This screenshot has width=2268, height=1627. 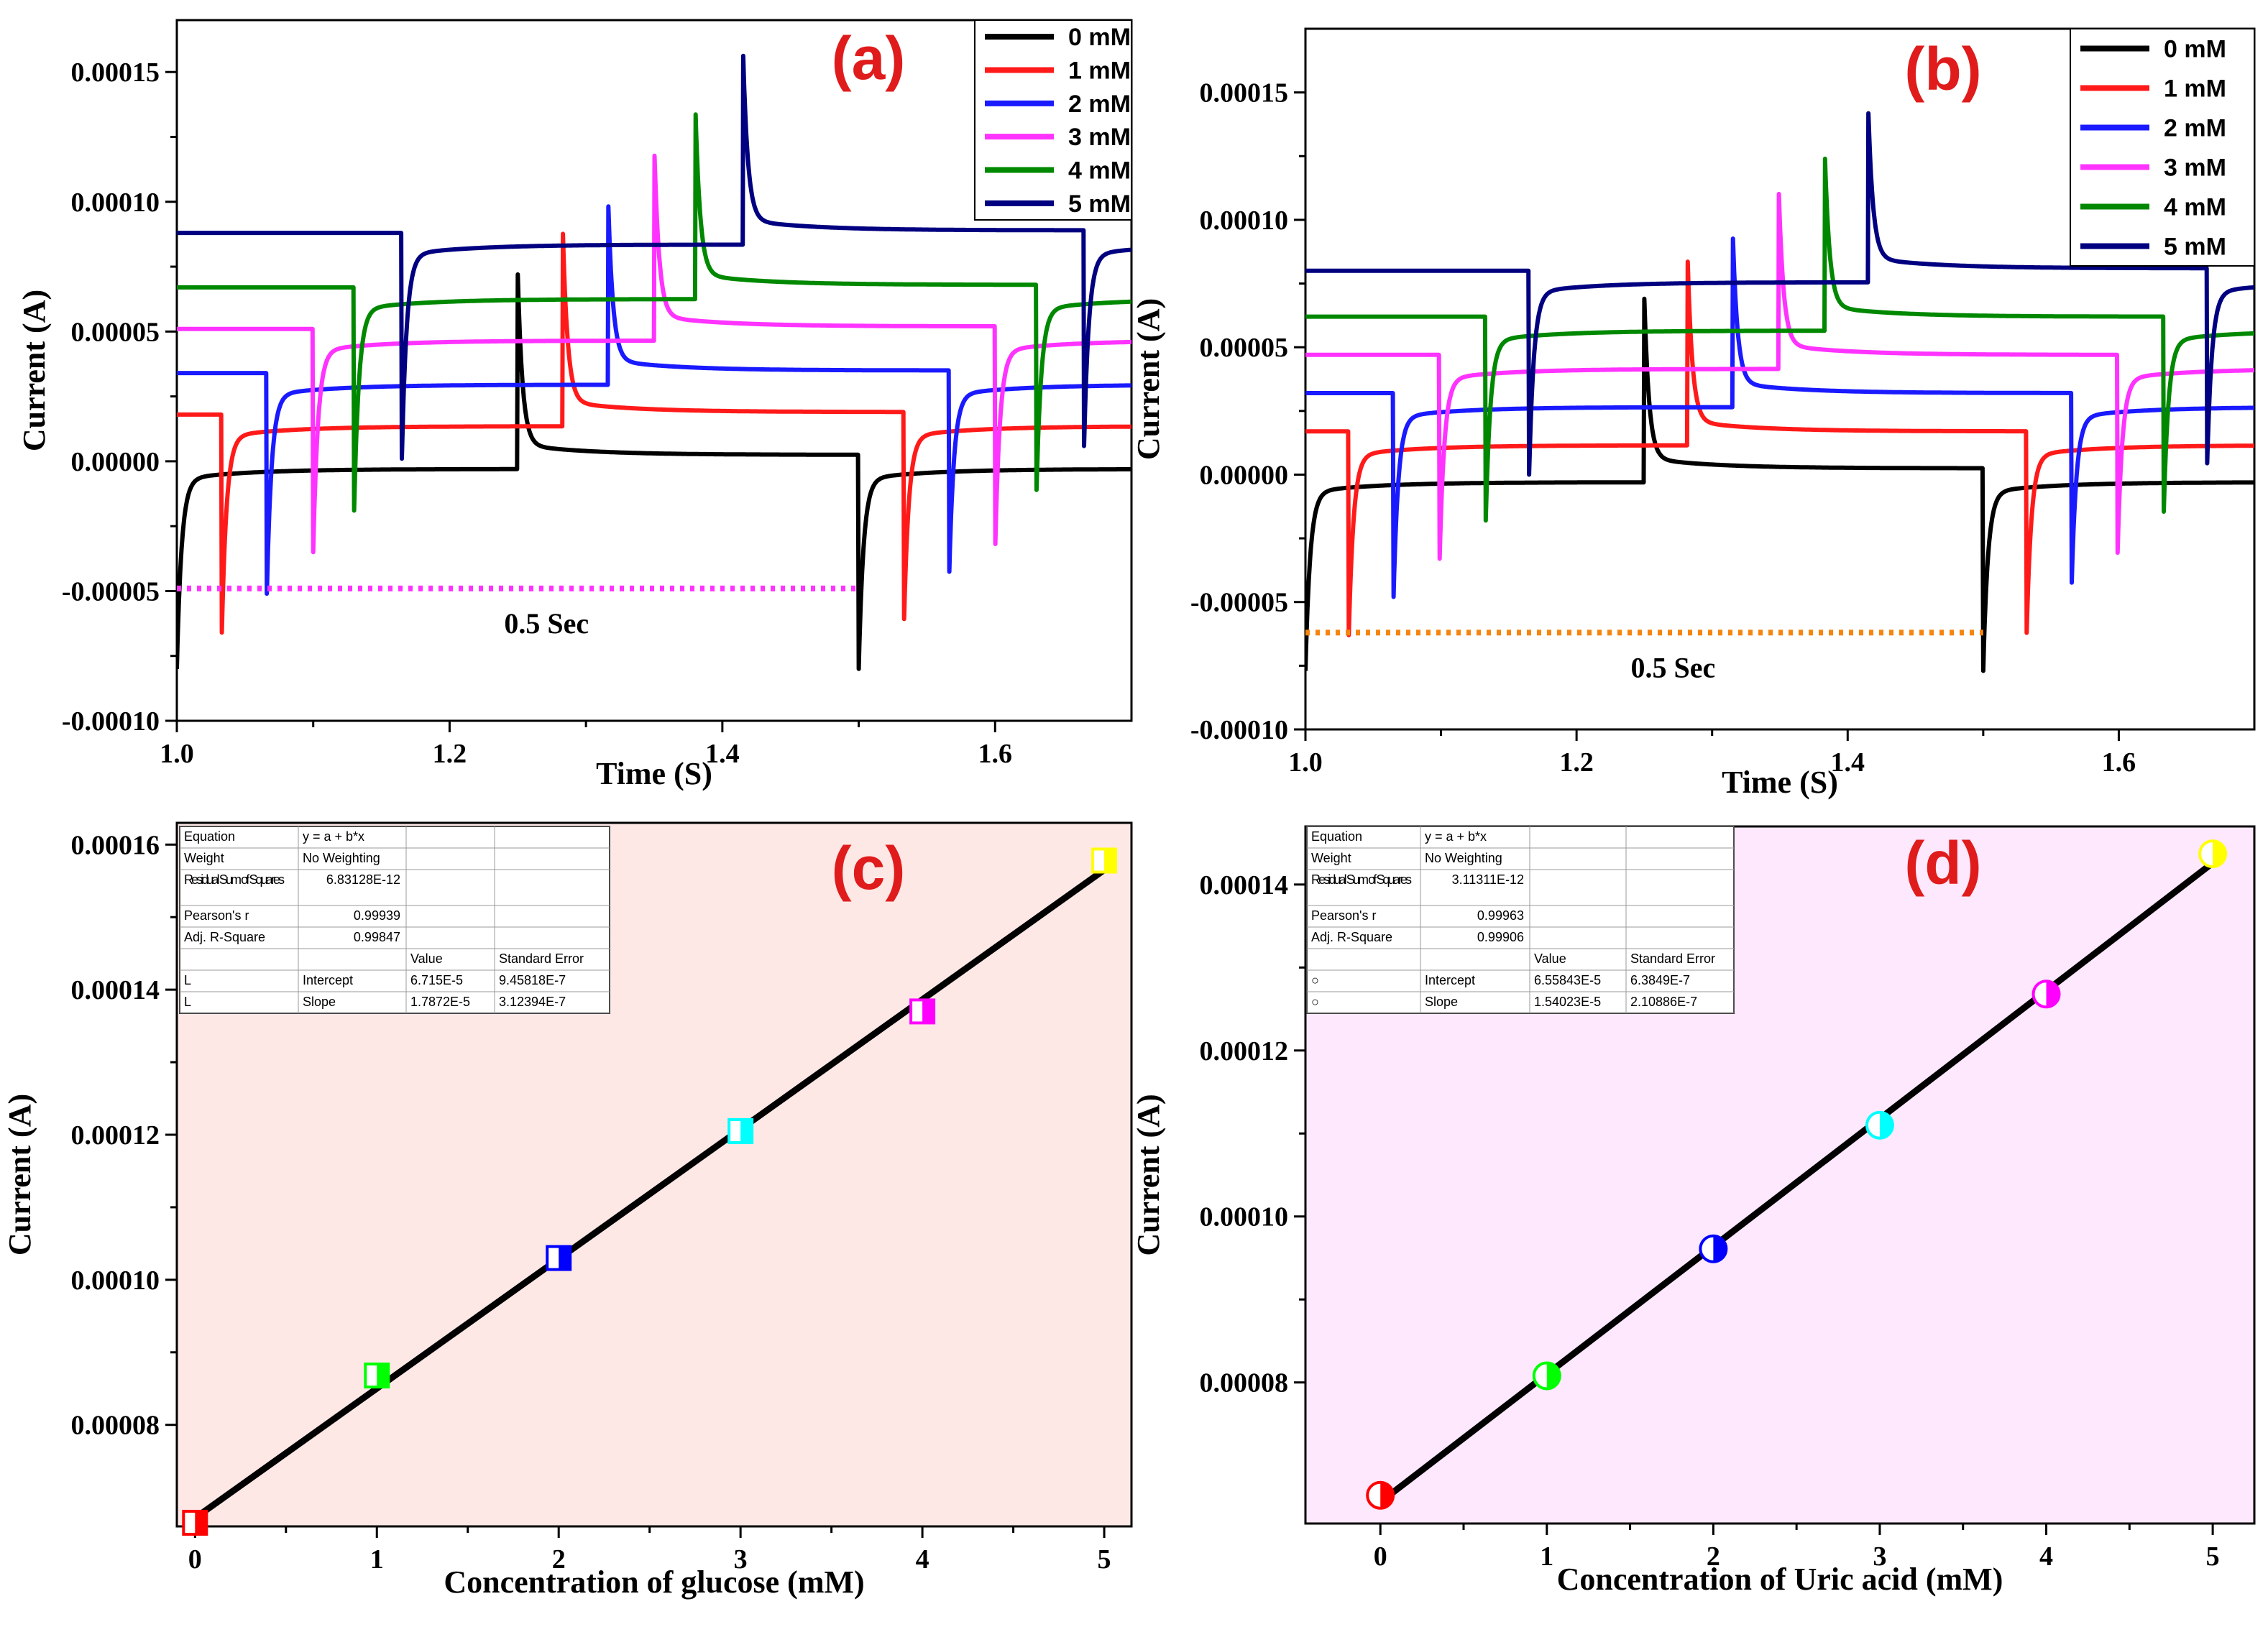 I want to click on x-tick-label: 5, so click(x=1104, y=1559).